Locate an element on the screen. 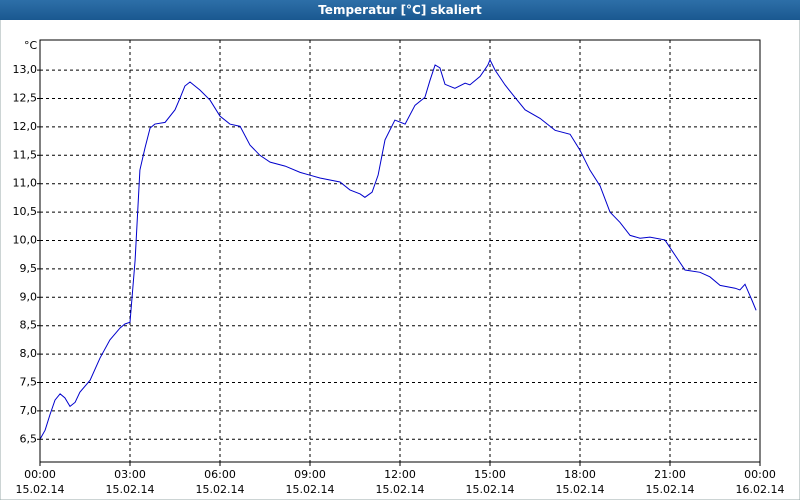 The image size is (800, 500). y-tick-label: 12,0 is located at coordinates (25, 126).